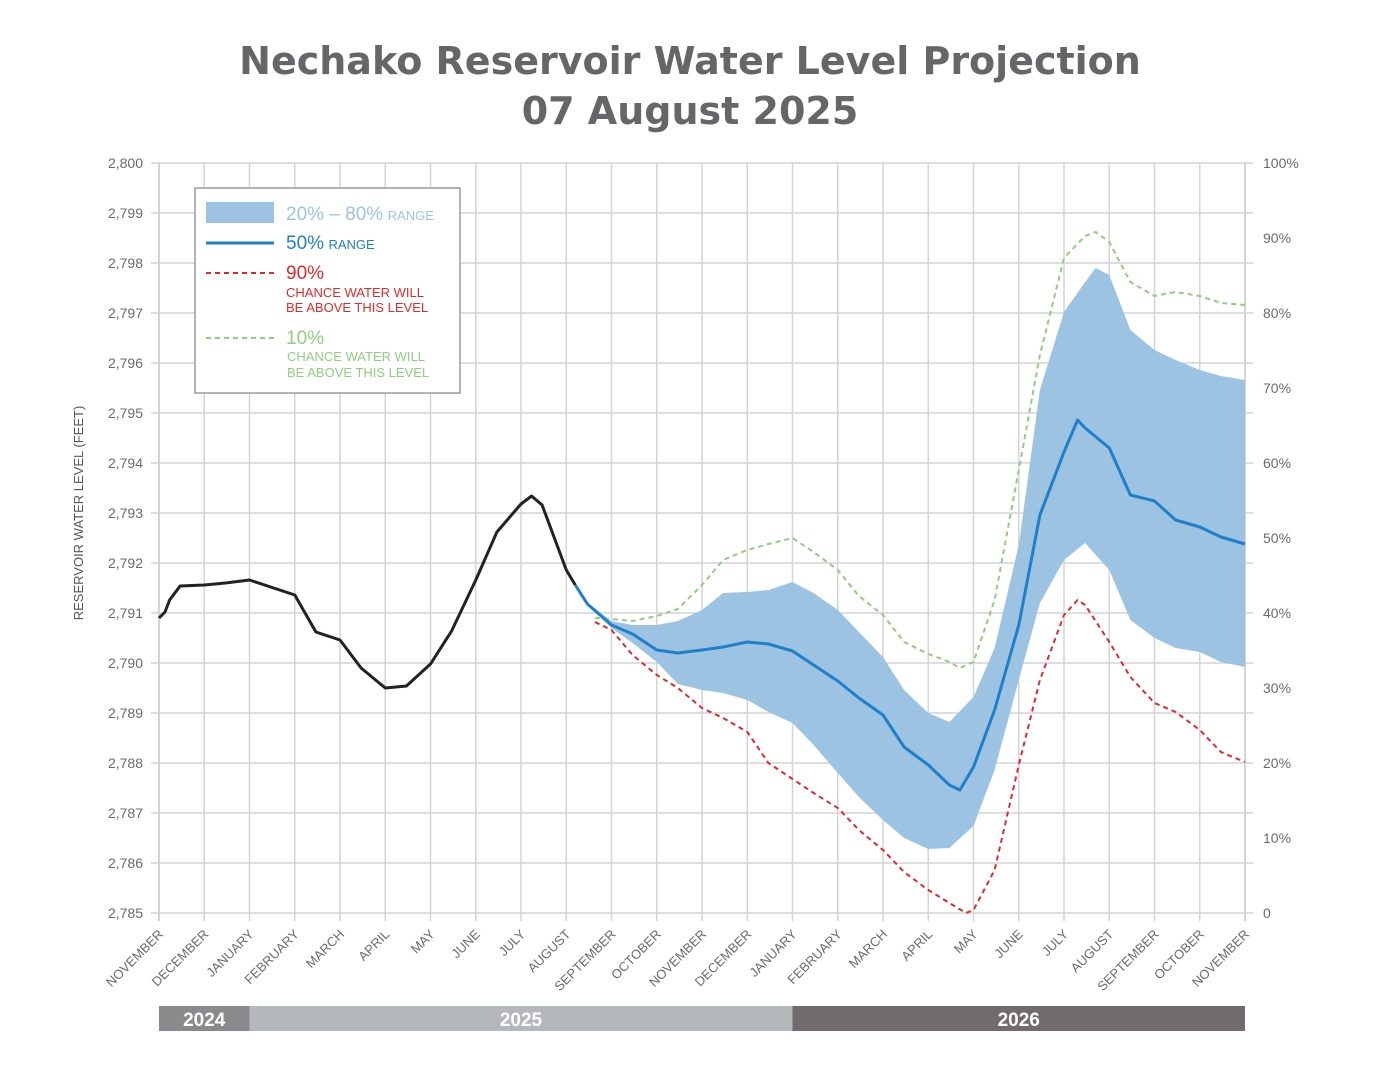  I want to click on y2-tick-label: 50%, so click(1277, 538).